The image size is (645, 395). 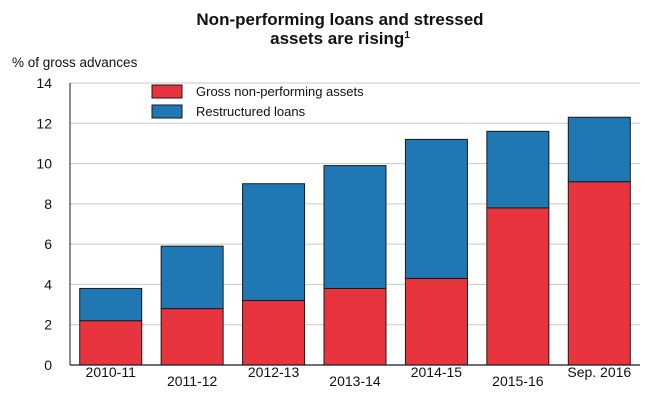 I want to click on y-tick-label: 4, so click(x=48, y=284).